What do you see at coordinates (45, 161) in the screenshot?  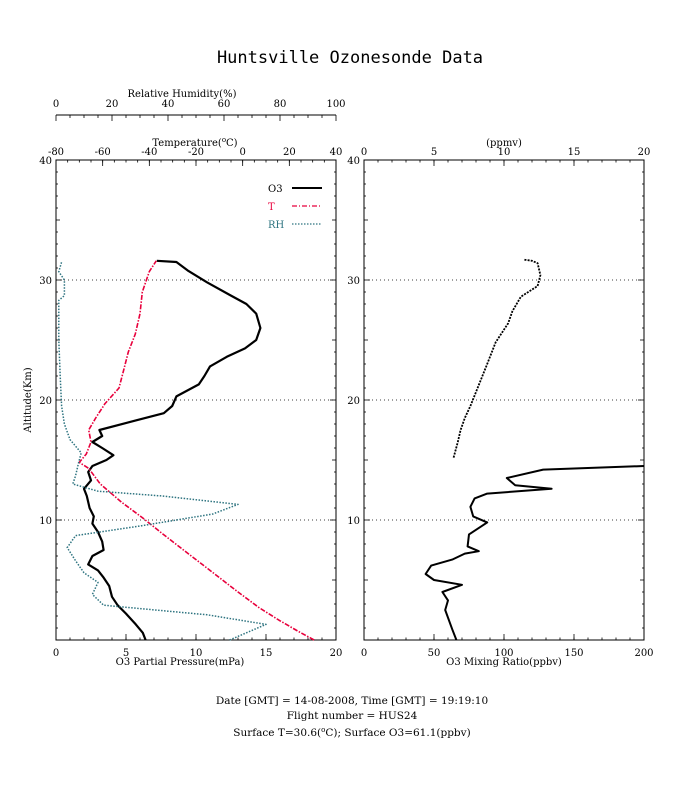 I see `left-y-tick-label: 40` at bounding box center [45, 161].